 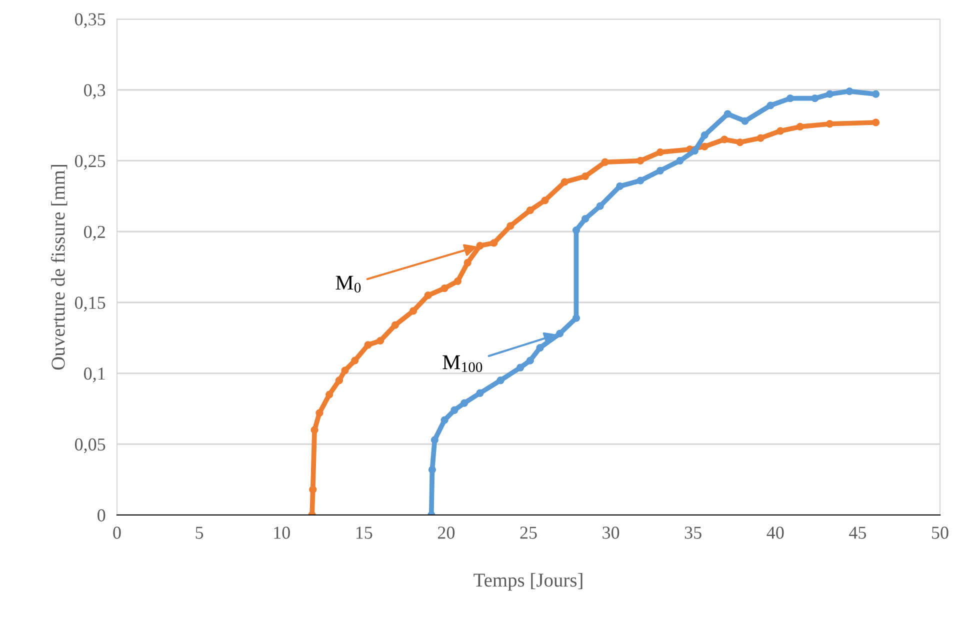 What do you see at coordinates (94, 233) in the screenshot?
I see `y-tick-label: 0,2` at bounding box center [94, 233].